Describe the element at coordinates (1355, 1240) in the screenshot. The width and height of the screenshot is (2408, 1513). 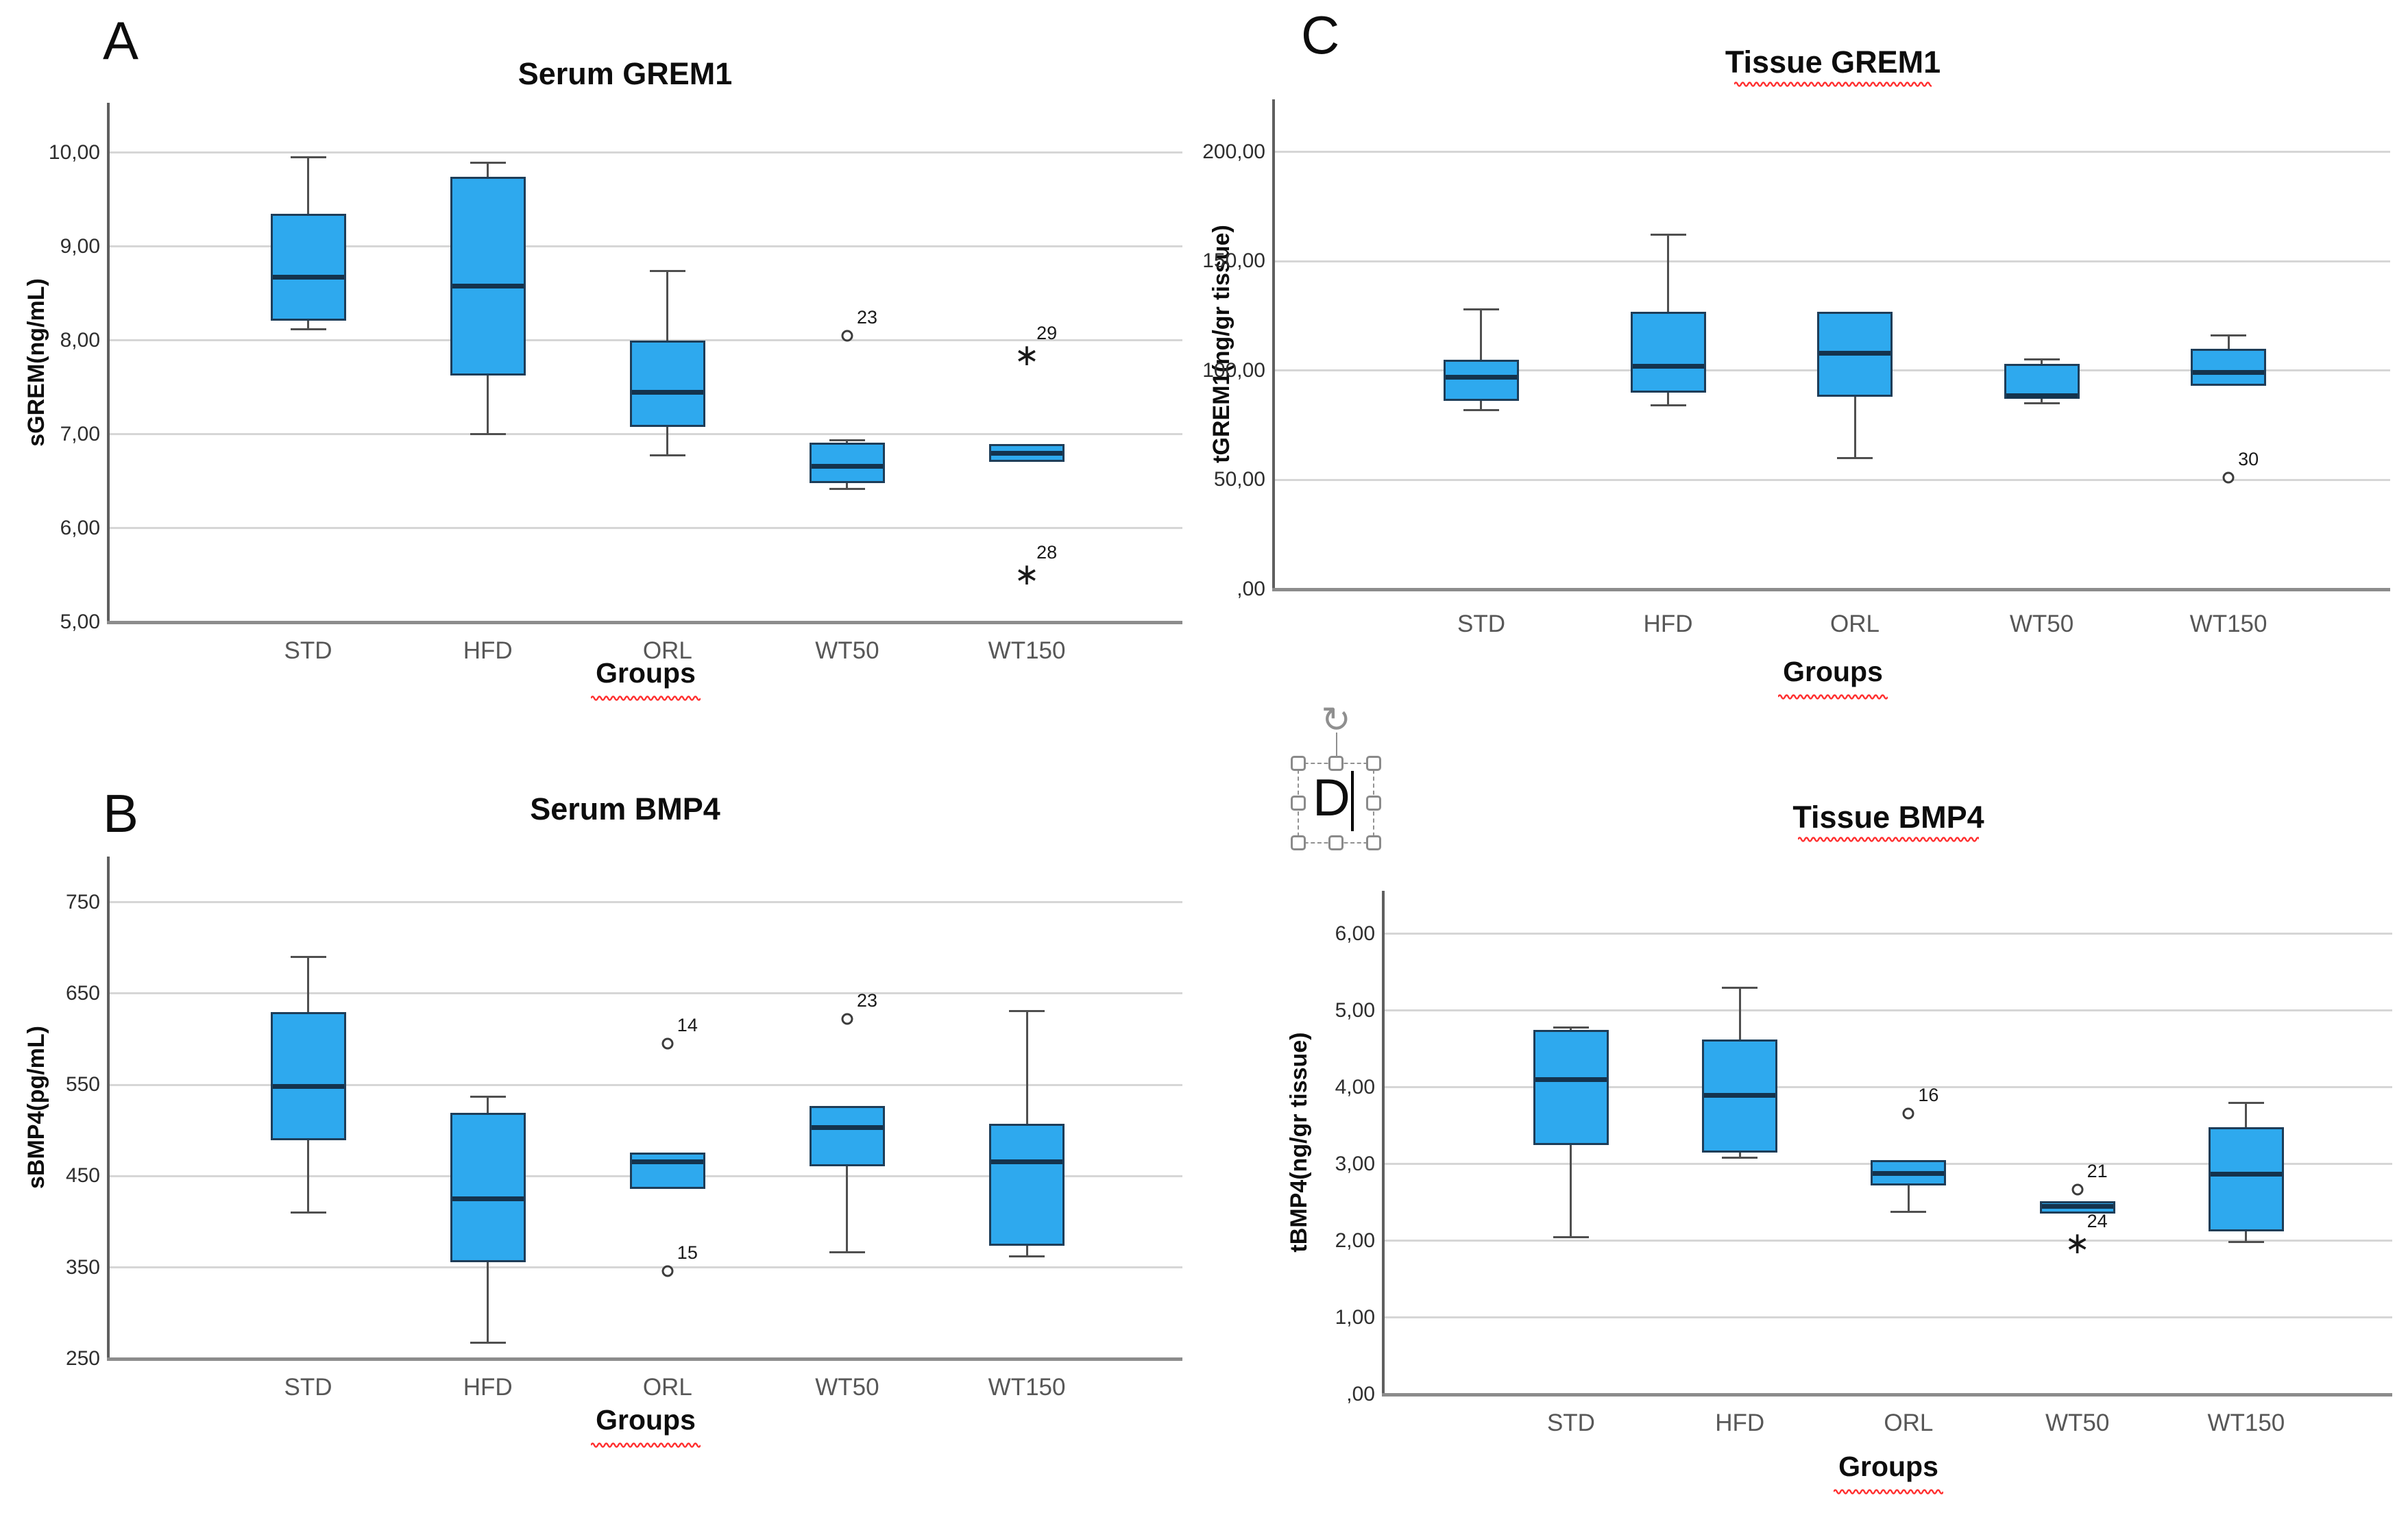
I see `y-tick-label: 2,00` at that location.